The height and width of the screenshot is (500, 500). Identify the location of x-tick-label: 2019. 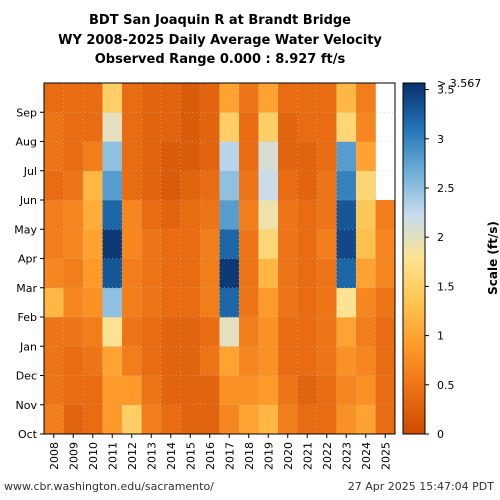
(268, 456).